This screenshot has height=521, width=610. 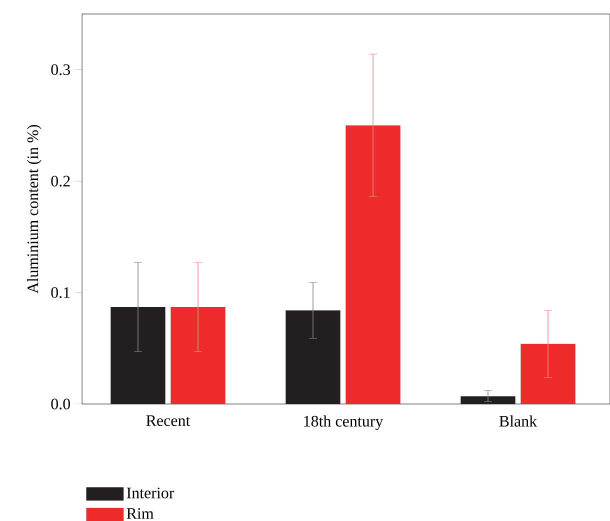 I want to click on y-tick-label: 0.2, so click(x=60, y=181).